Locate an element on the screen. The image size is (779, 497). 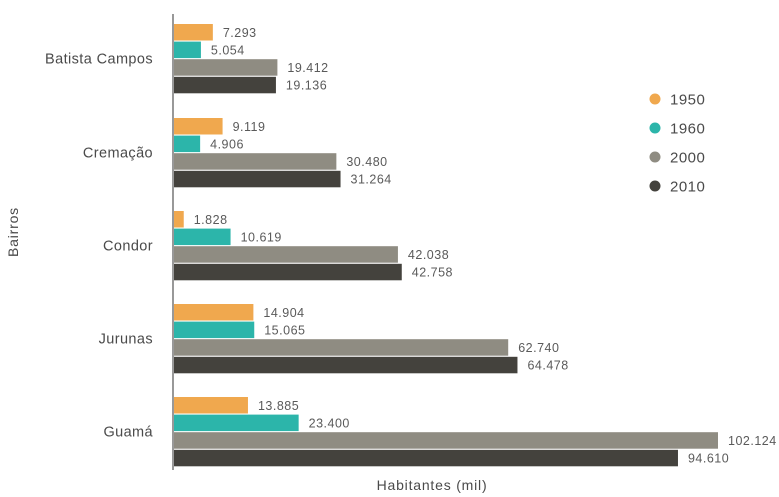
value-label-jurunas-2000: 62.740 is located at coordinates (538, 348).